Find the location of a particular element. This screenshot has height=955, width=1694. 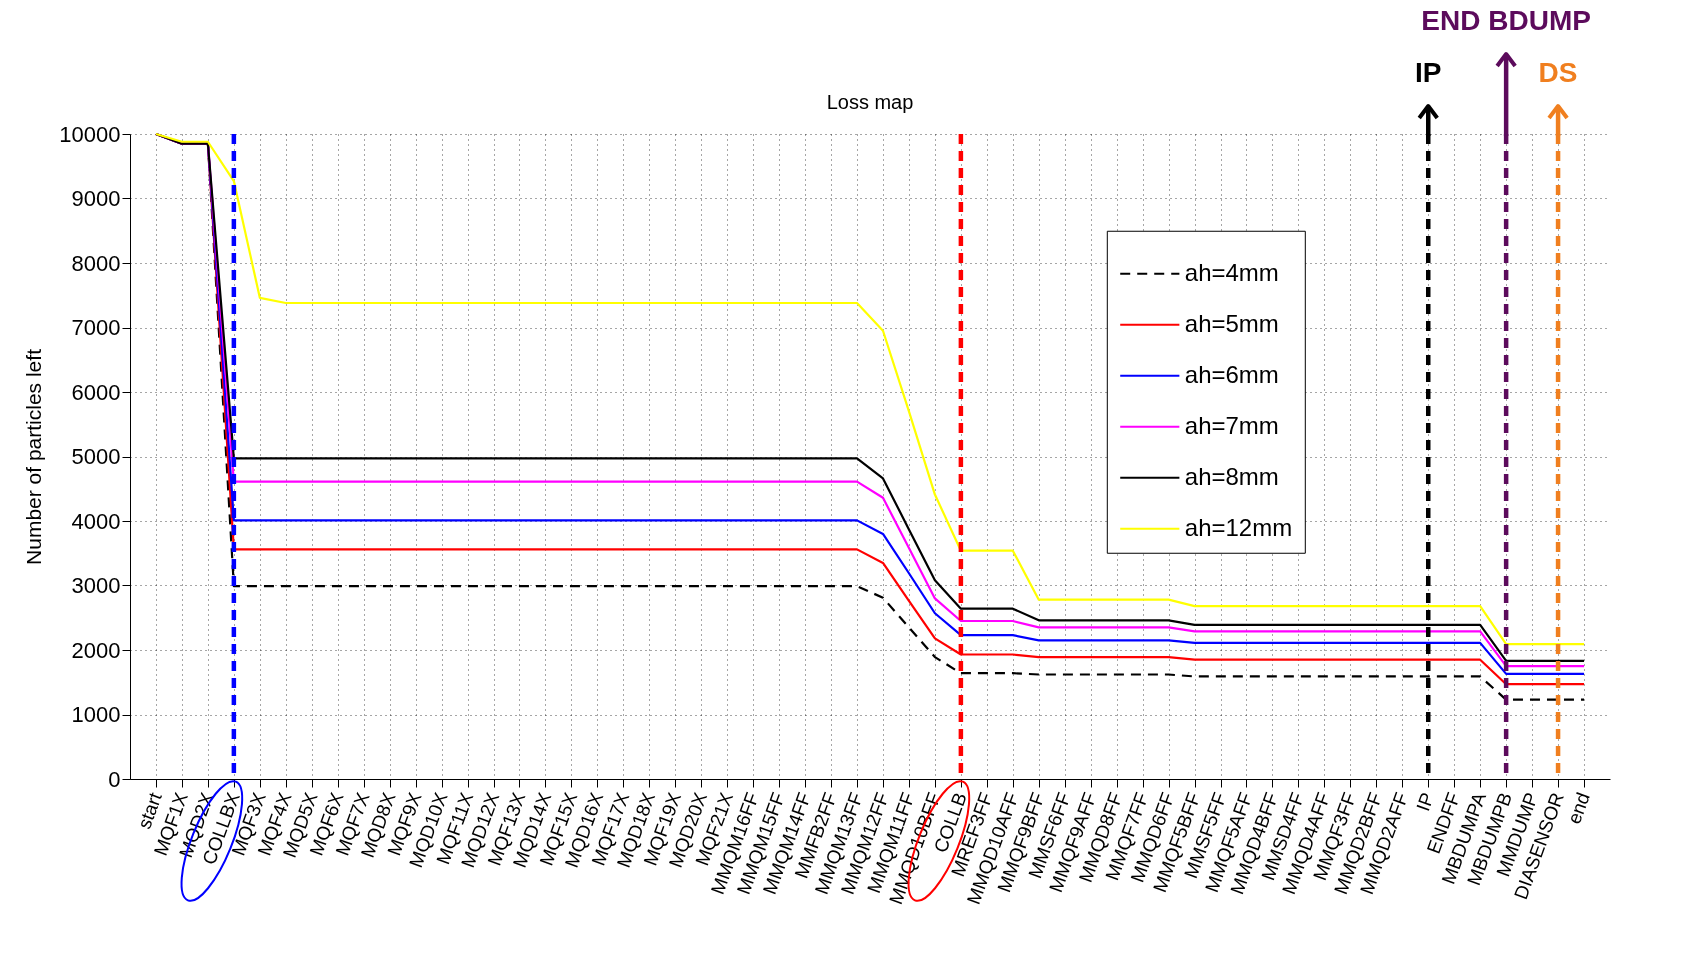

legend-label: ah=4mm is located at coordinates (1231, 272).